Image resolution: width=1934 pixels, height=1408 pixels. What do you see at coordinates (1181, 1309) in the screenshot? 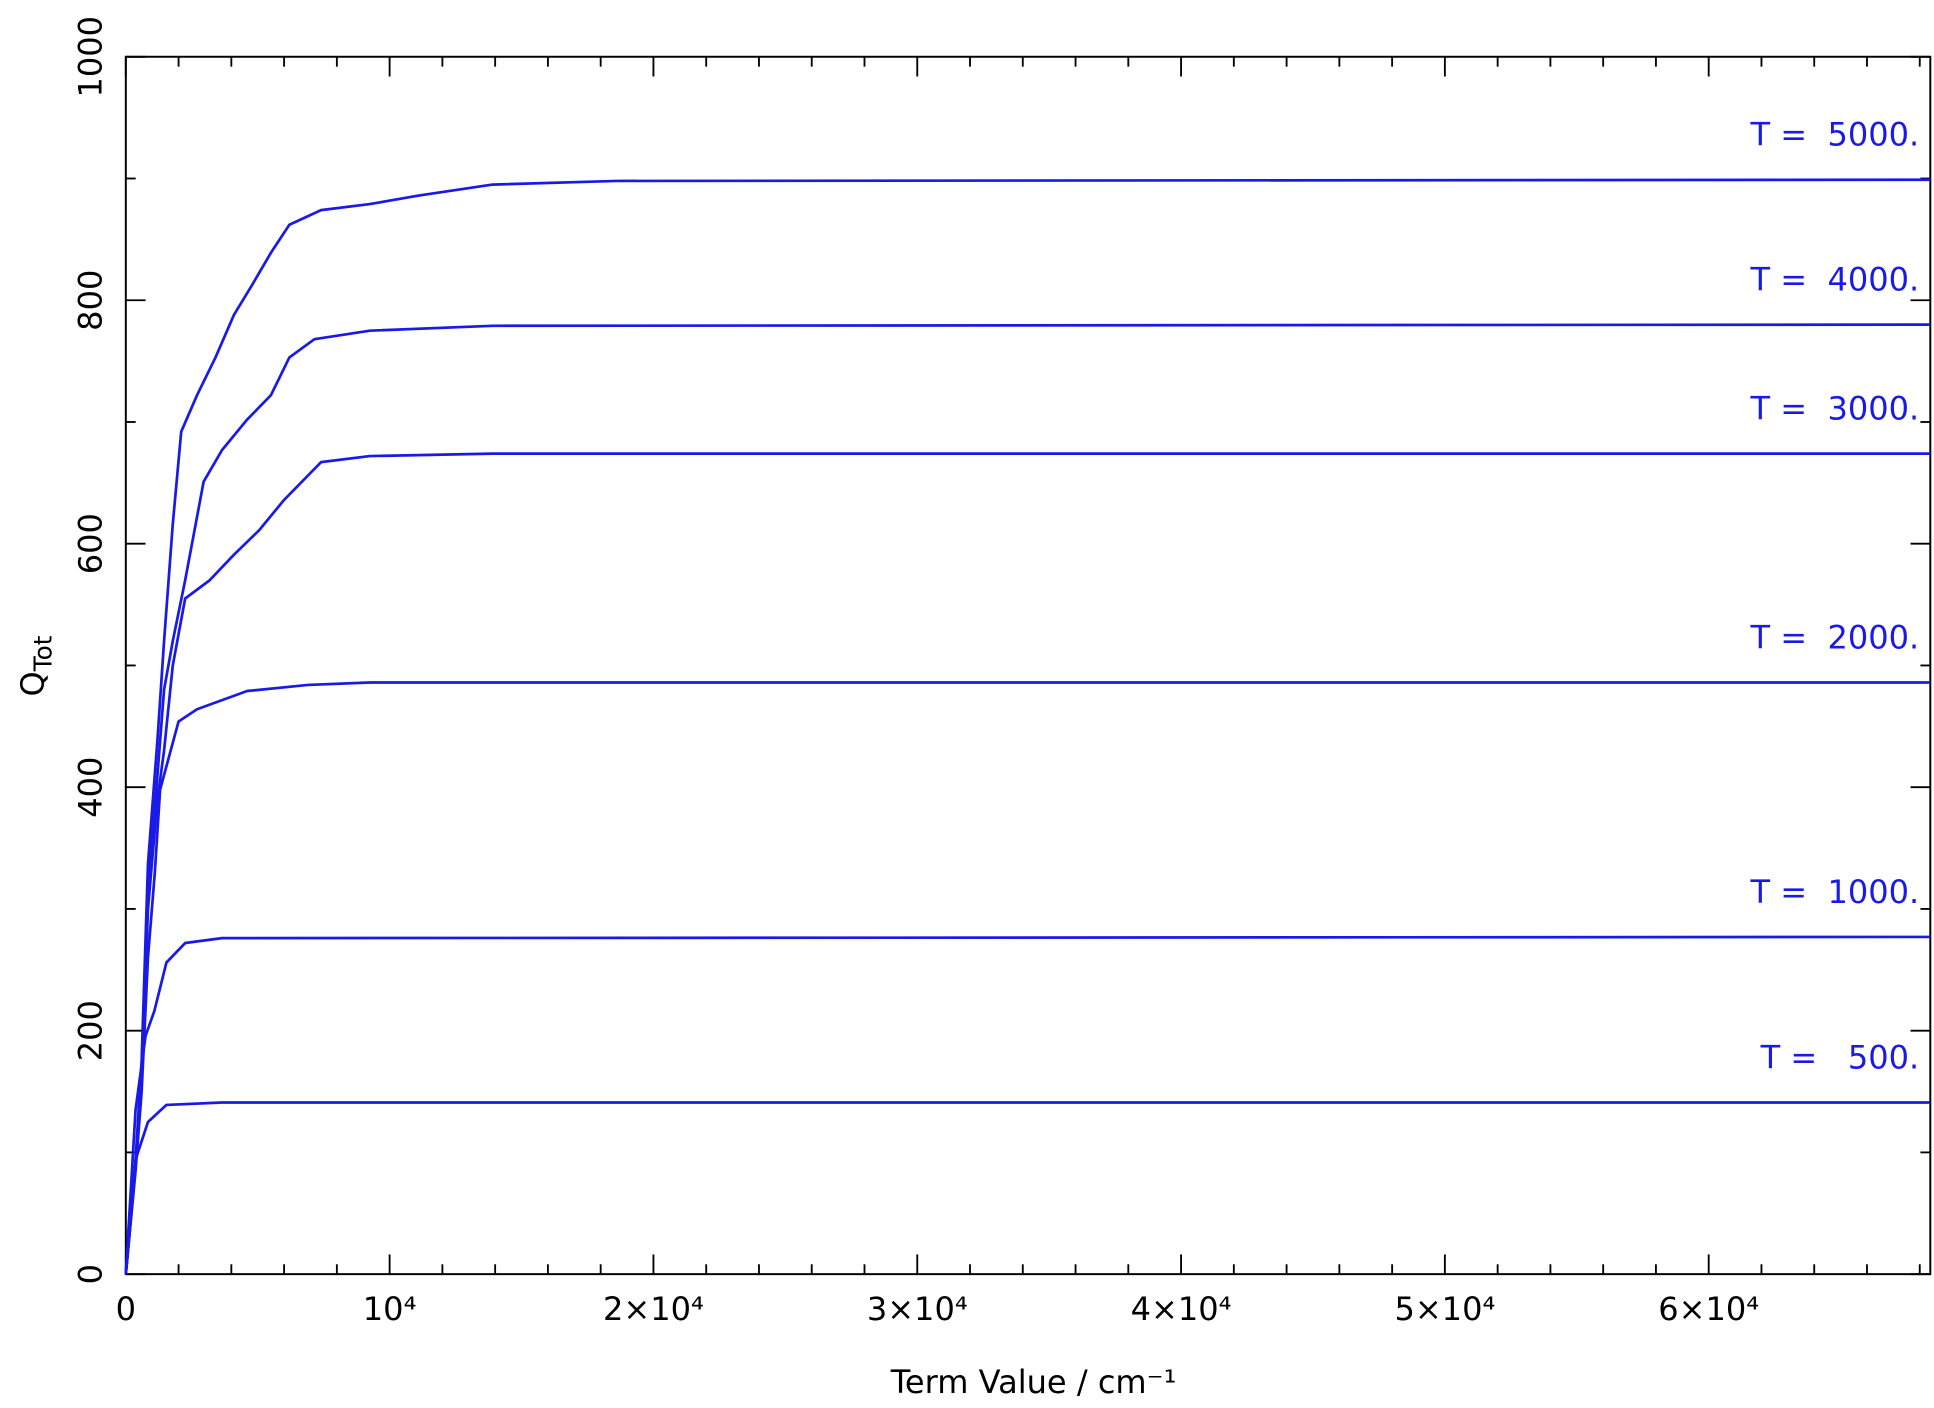
I see `x-tick-label: 4×10⁴` at bounding box center [1181, 1309].